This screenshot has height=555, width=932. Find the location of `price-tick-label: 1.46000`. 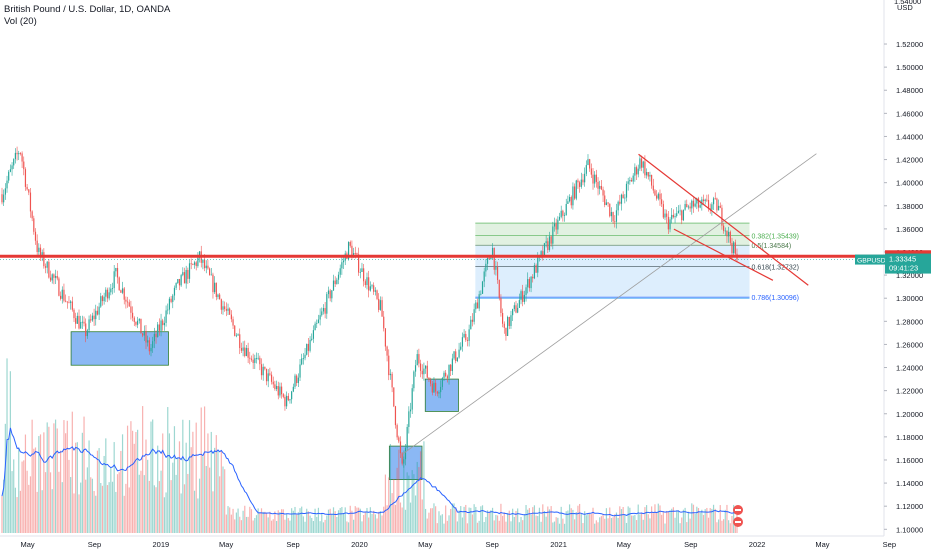

price-tick-label: 1.46000 is located at coordinates (909, 113).